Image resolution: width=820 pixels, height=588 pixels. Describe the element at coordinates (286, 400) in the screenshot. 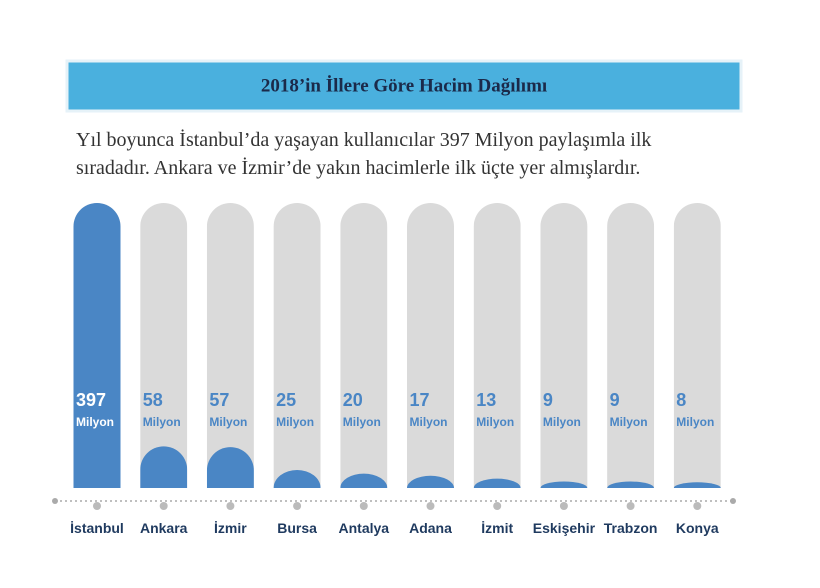

I see `value-label: 25` at that location.